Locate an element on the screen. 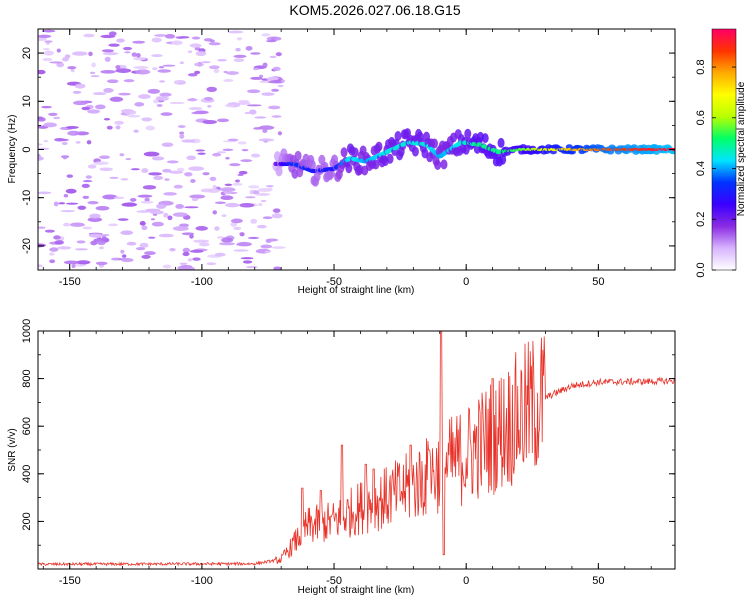 This screenshot has height=600, width=750. spectrogram-xtick-label: 0 is located at coordinates (466, 282).